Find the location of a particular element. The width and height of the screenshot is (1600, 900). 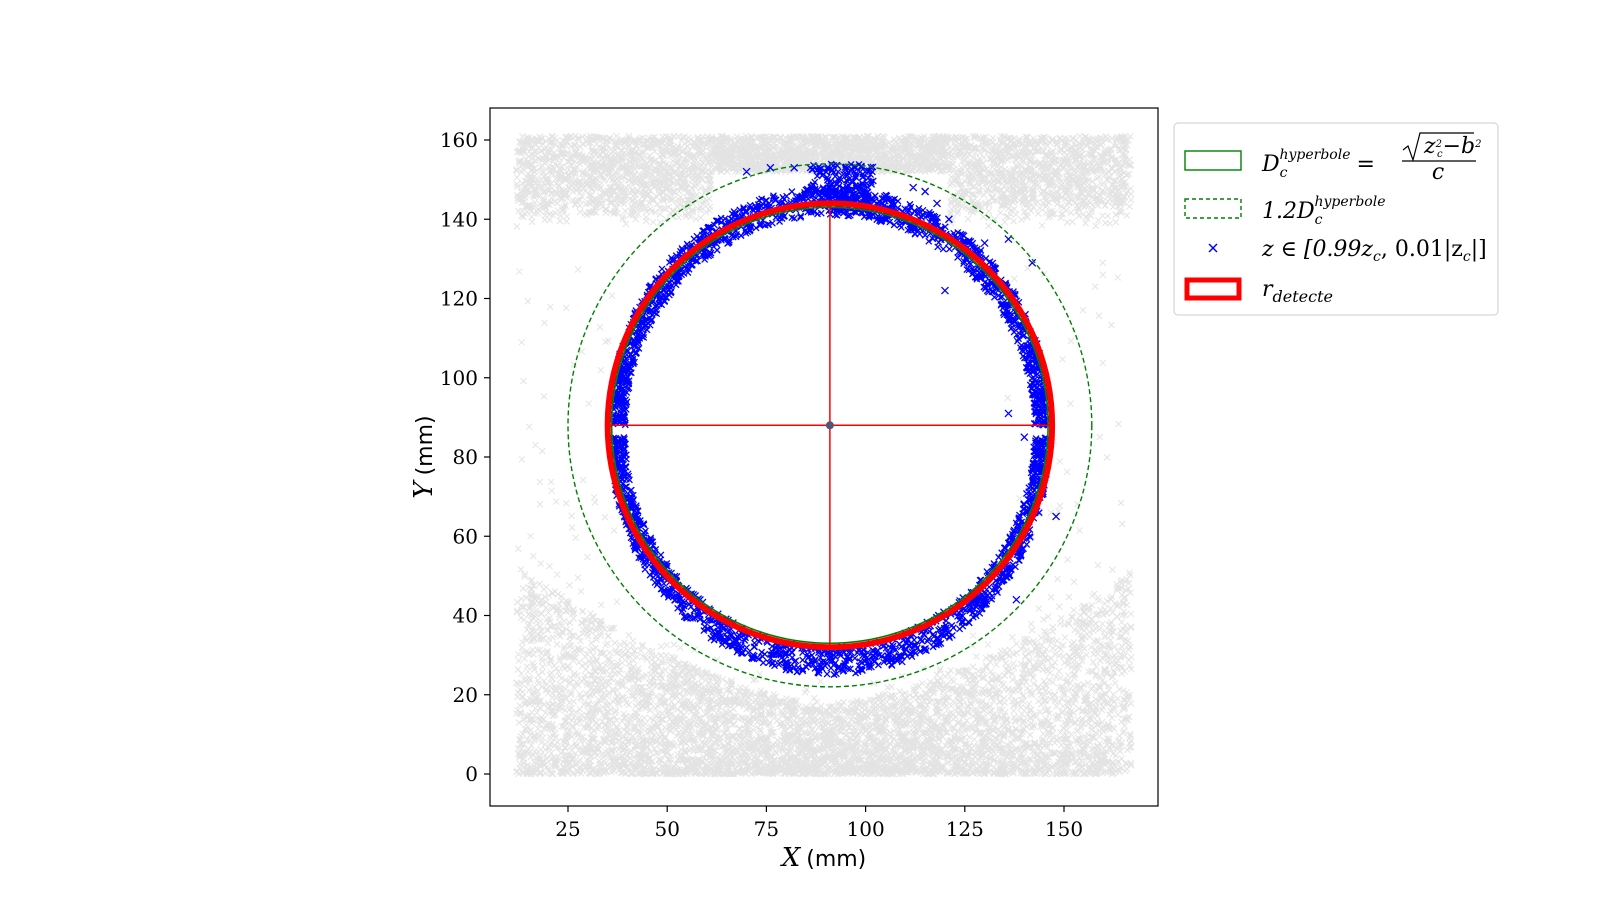

x-tick-label: 25 is located at coordinates (567, 829).